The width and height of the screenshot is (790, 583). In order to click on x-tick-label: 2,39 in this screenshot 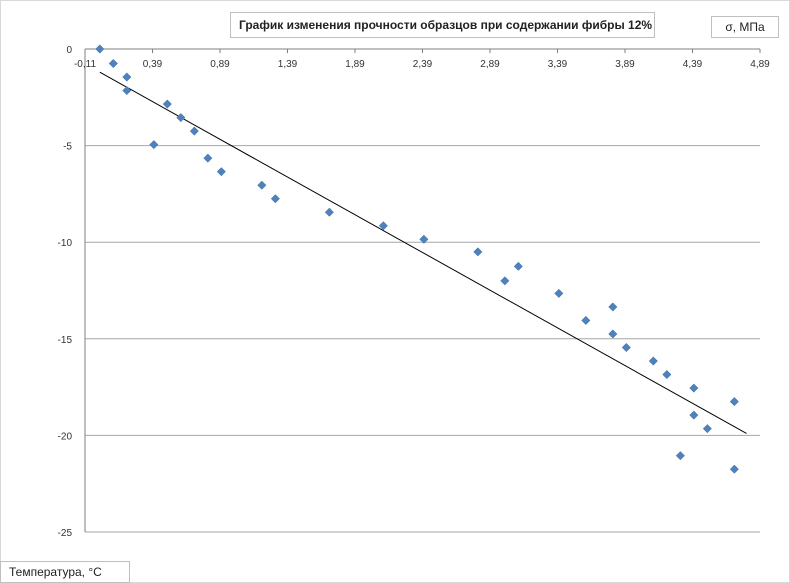, I will do `click(423, 64)`.